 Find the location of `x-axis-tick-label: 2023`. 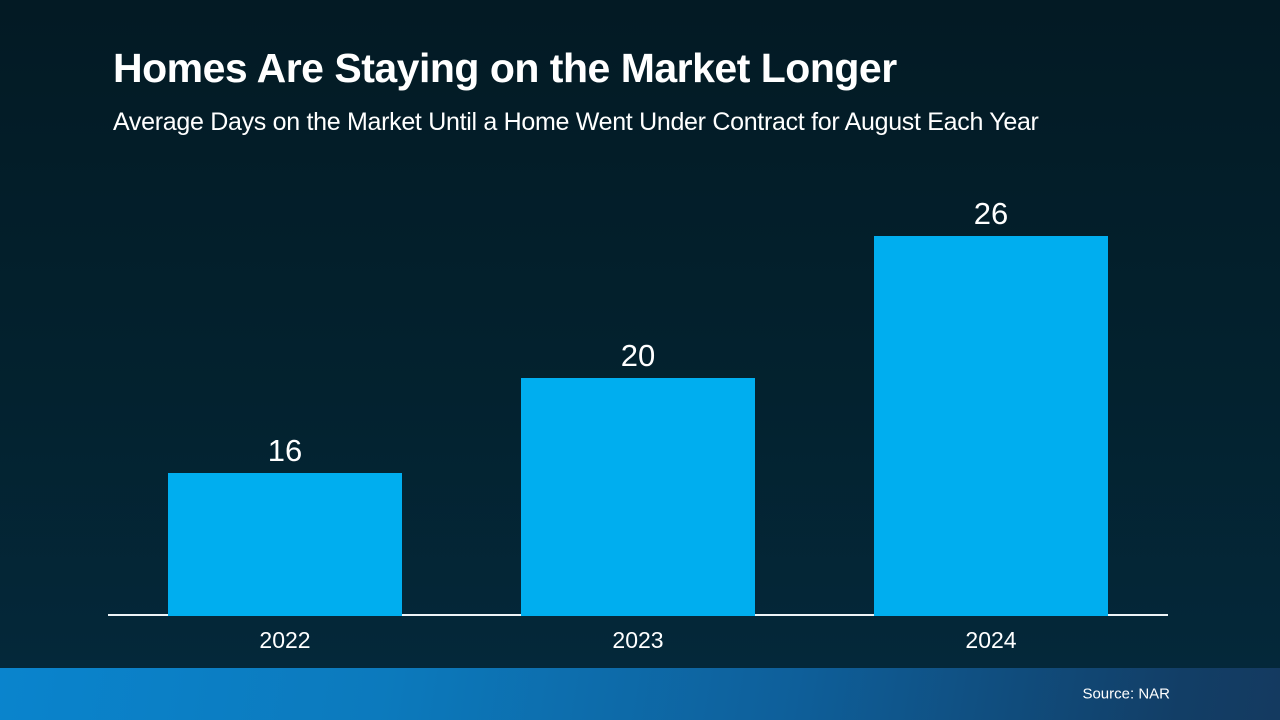

x-axis-tick-label: 2023 is located at coordinates (638, 640).